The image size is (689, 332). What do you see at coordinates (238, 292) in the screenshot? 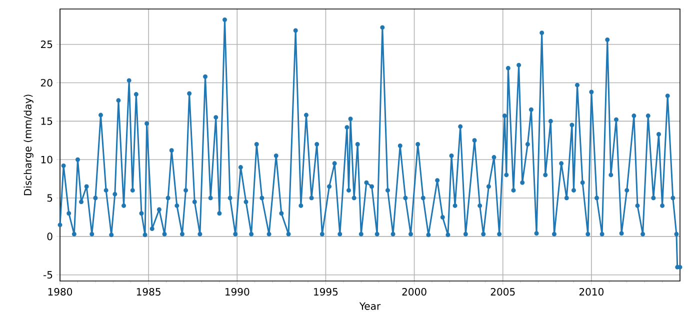
I see `x-tick-label: 1990` at bounding box center [238, 292].